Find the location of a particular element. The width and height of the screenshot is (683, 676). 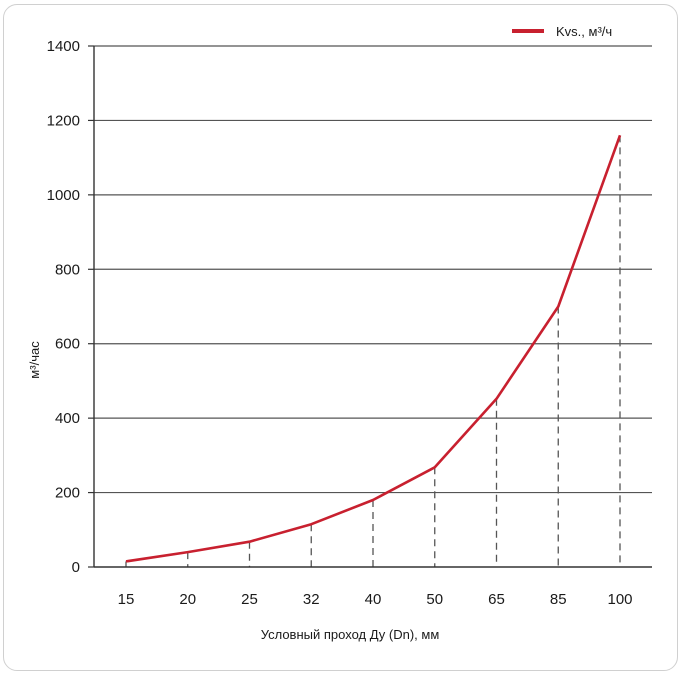

y-tick-label: 0 is located at coordinates (76, 567).